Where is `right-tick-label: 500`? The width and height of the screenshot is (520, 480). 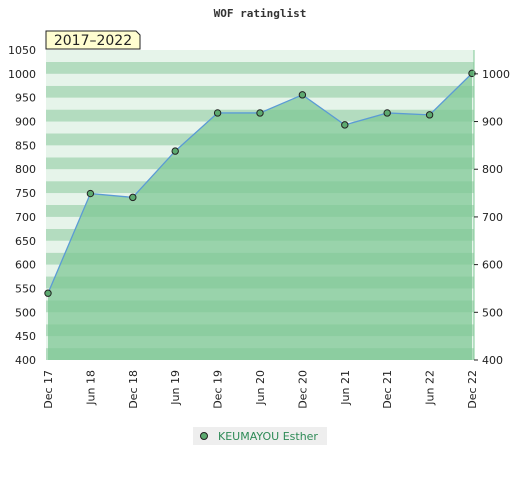
right-tick-label: 500 is located at coordinates (492, 312).